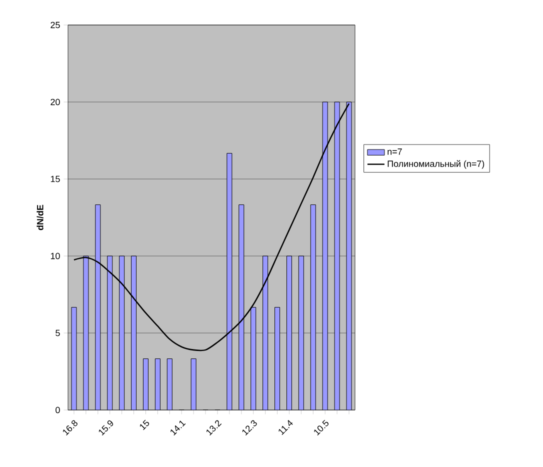 This screenshot has width=543, height=467. I want to click on y-tick-label: 20, so click(55, 102).